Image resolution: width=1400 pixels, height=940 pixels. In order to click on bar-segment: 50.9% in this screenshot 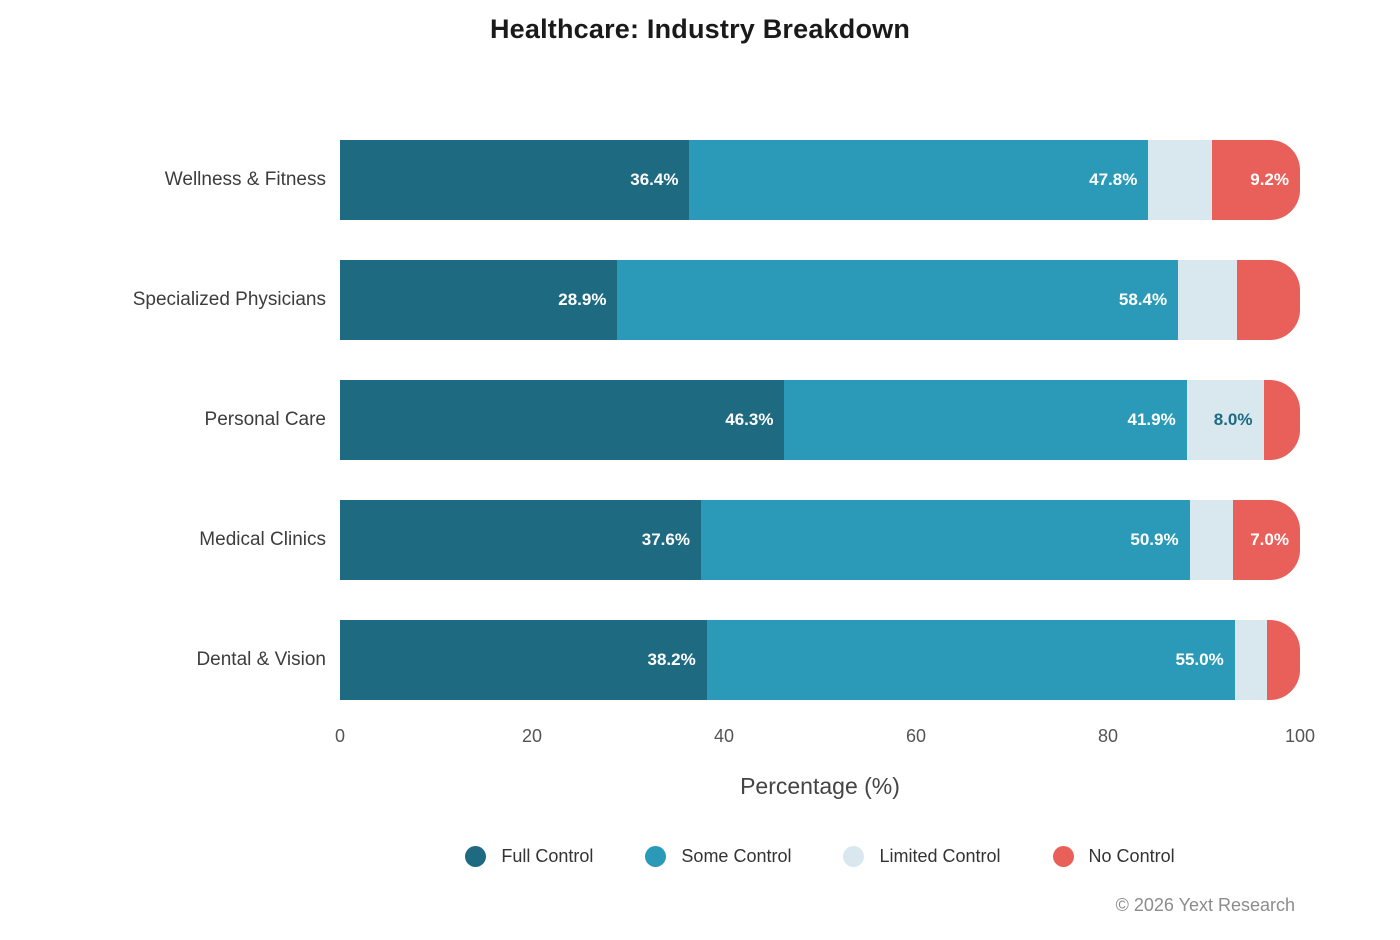, I will do `click(945, 540)`.